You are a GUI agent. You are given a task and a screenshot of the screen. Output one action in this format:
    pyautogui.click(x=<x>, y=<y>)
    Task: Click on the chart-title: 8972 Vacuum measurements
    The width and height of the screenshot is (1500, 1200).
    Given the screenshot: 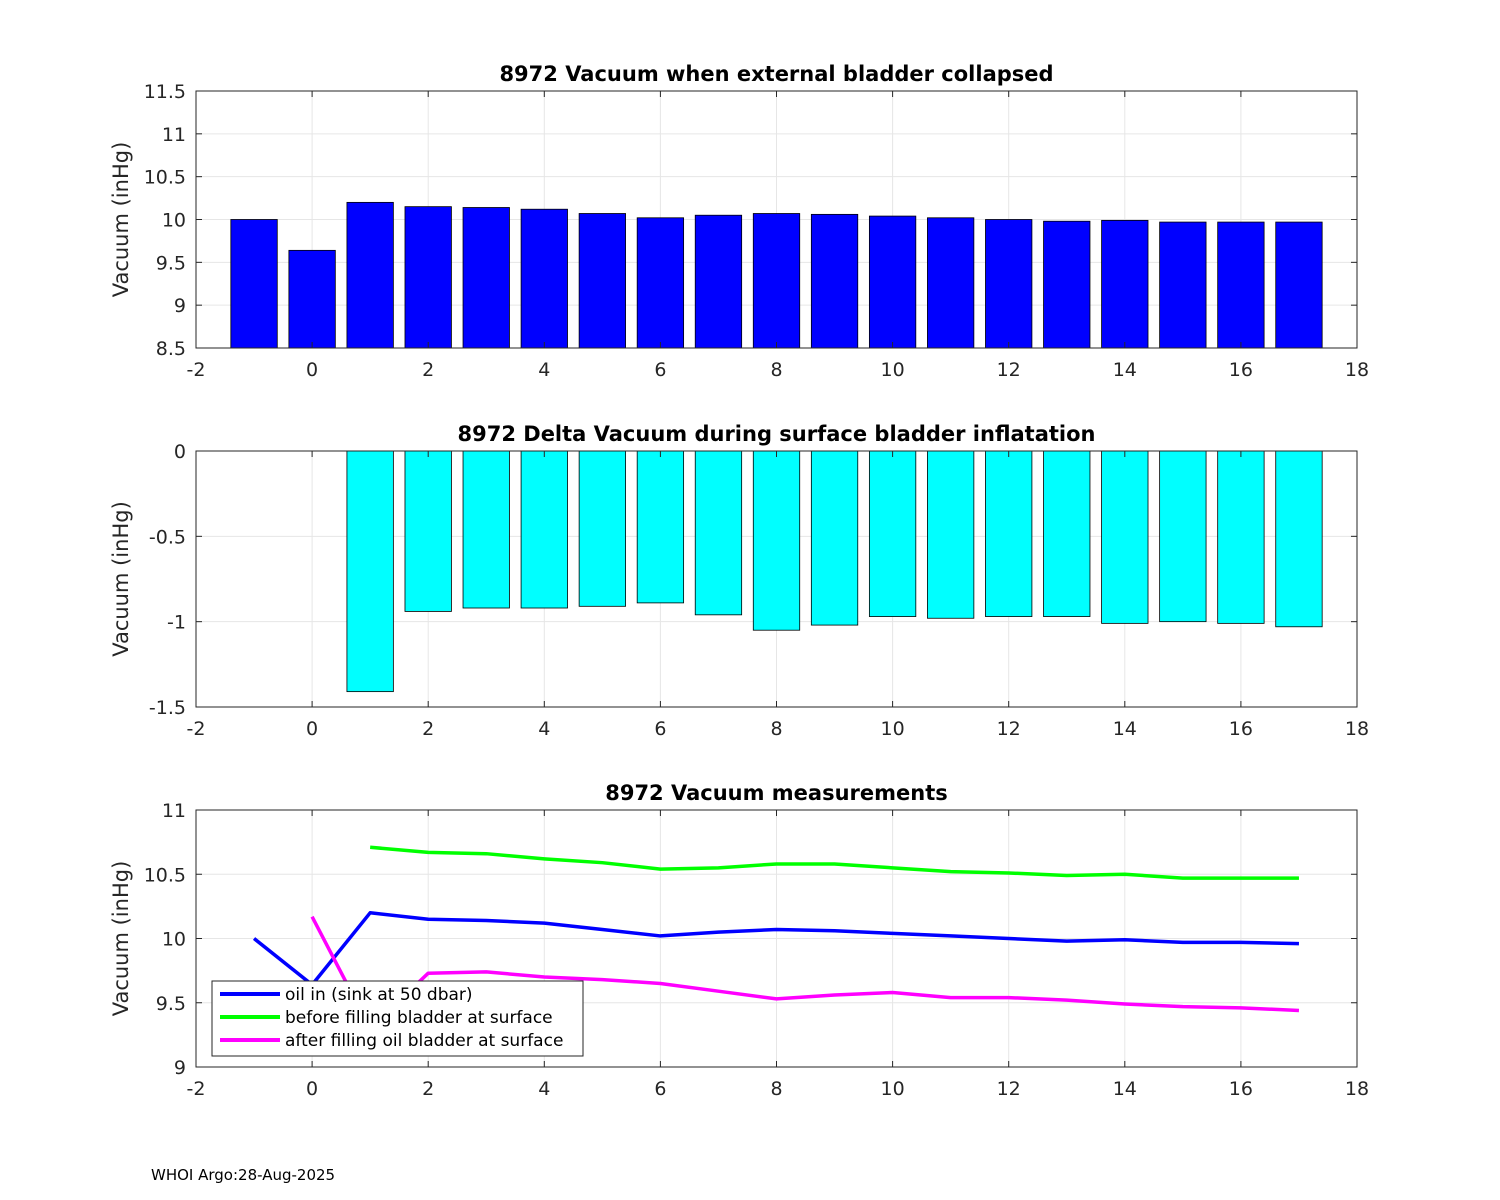 What is the action you would take?
    pyautogui.click(x=776, y=793)
    